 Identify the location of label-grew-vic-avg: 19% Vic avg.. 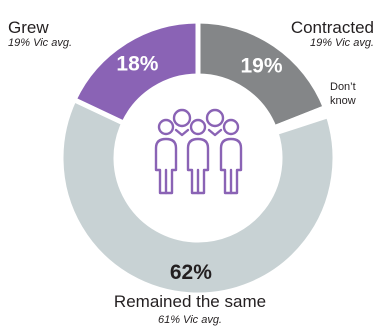
(40, 43).